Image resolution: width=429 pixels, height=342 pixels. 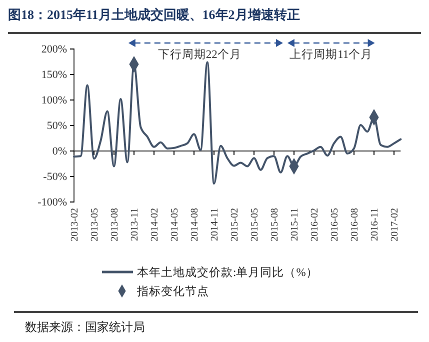 I want to click on x-tick-label: 2016-08, so click(x=355, y=225).